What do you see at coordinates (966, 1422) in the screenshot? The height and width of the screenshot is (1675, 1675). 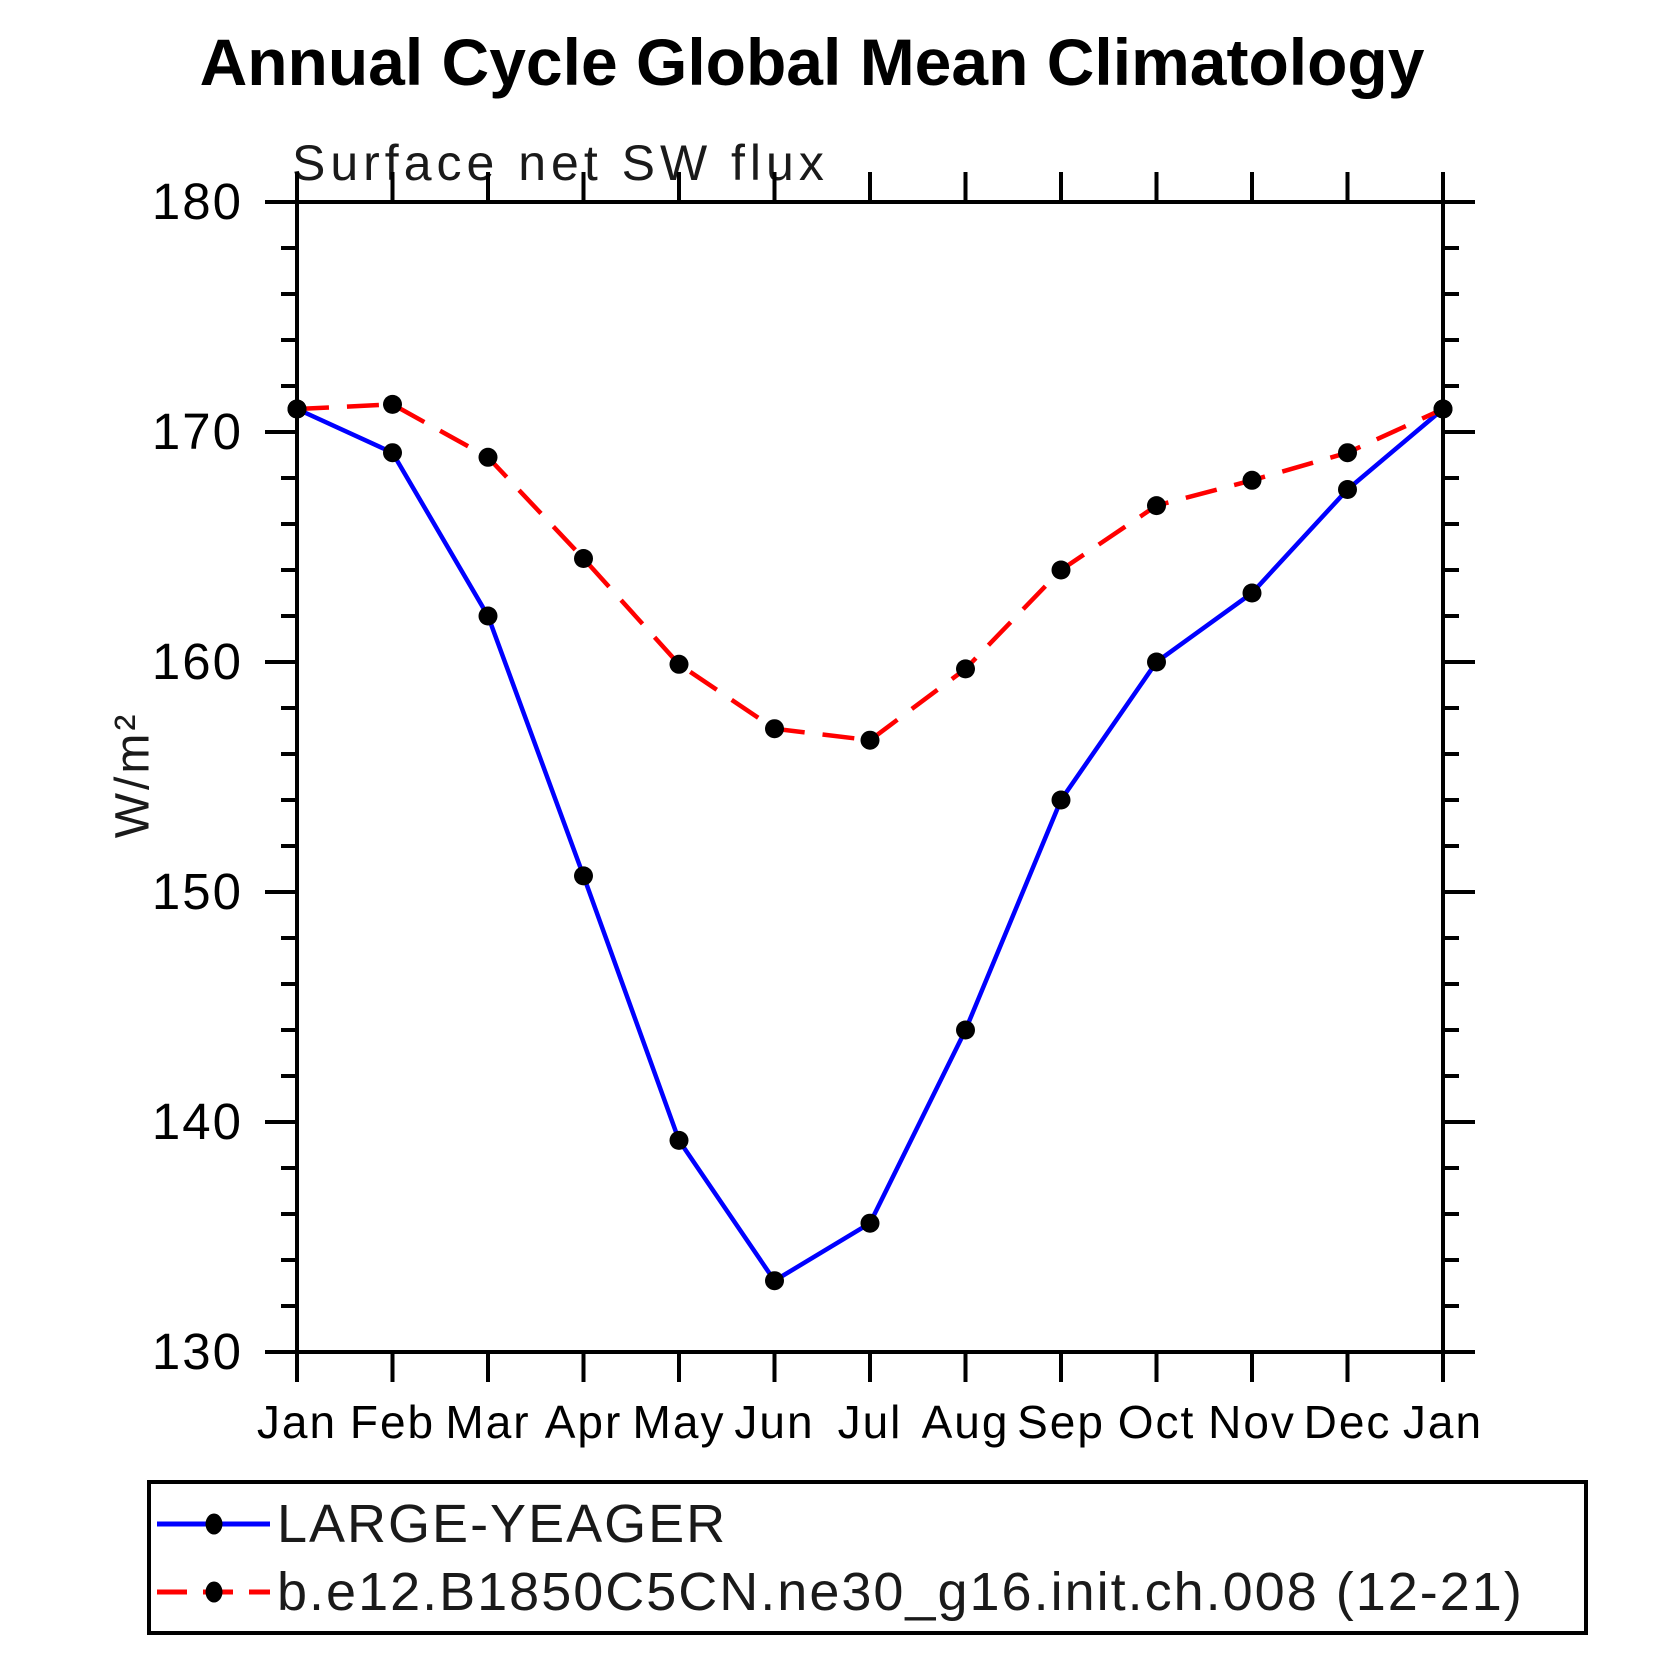 I see `x-tick-label: Aug` at bounding box center [966, 1422].